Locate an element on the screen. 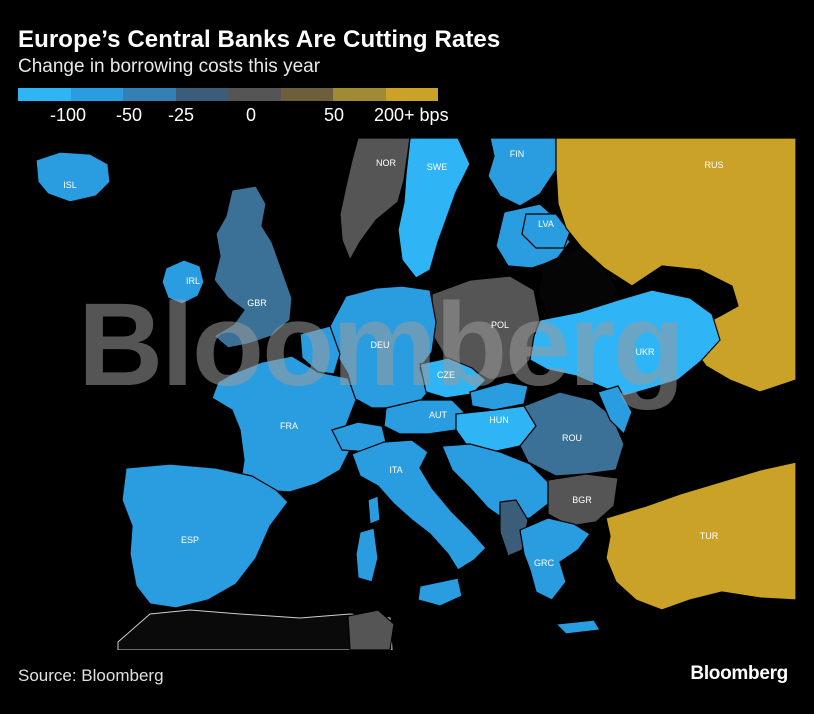 The width and height of the screenshot is (814, 714). country-label-cze: CZE is located at coordinates (446, 375).